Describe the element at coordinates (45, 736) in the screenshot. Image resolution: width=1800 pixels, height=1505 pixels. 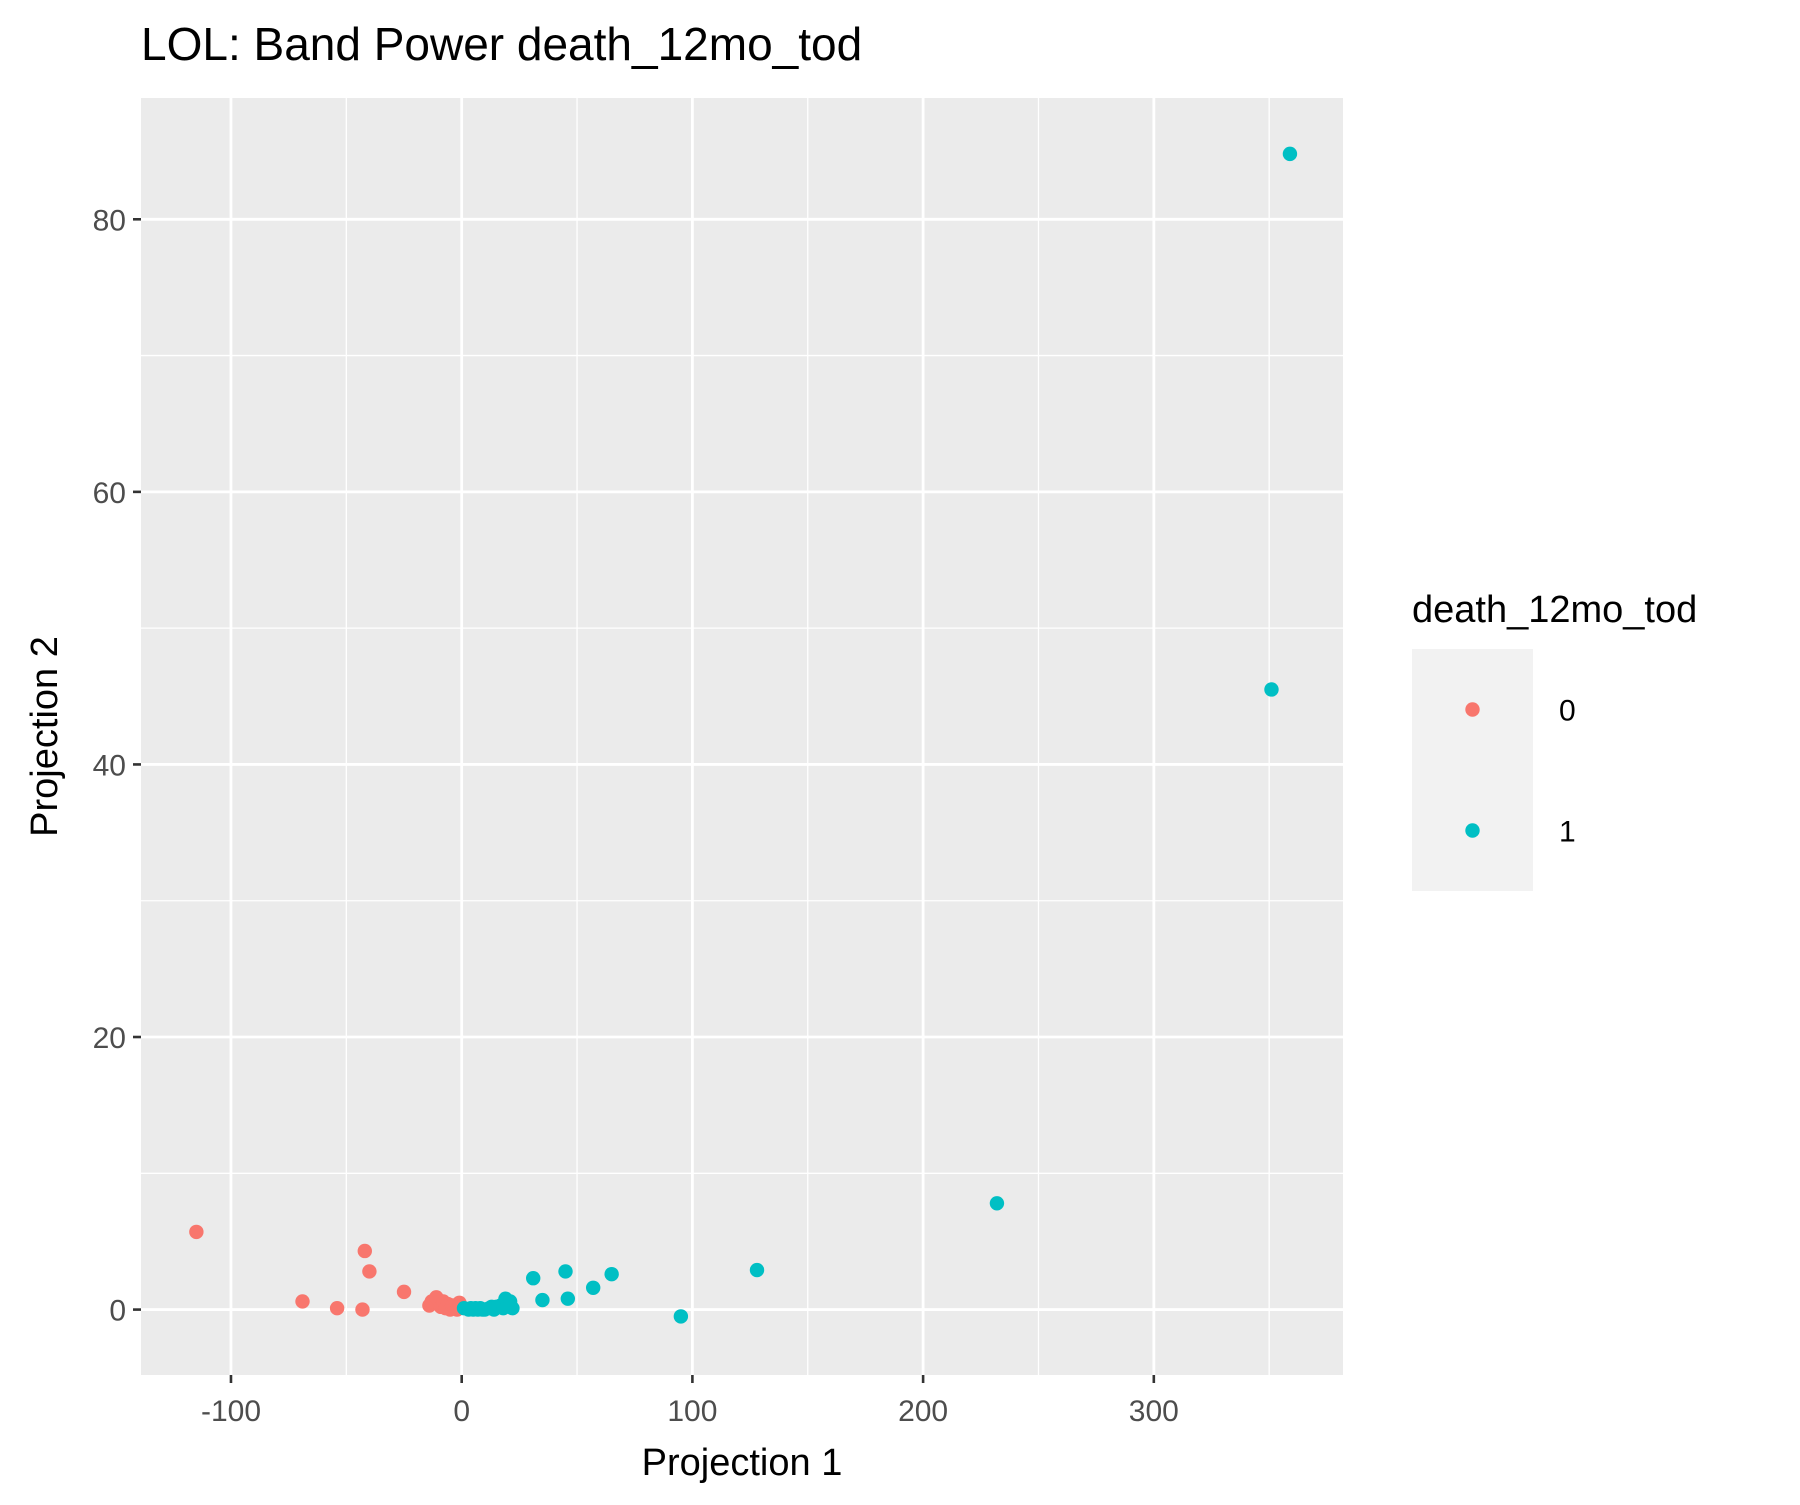
I see `y-axis-title: Projection 2` at that location.